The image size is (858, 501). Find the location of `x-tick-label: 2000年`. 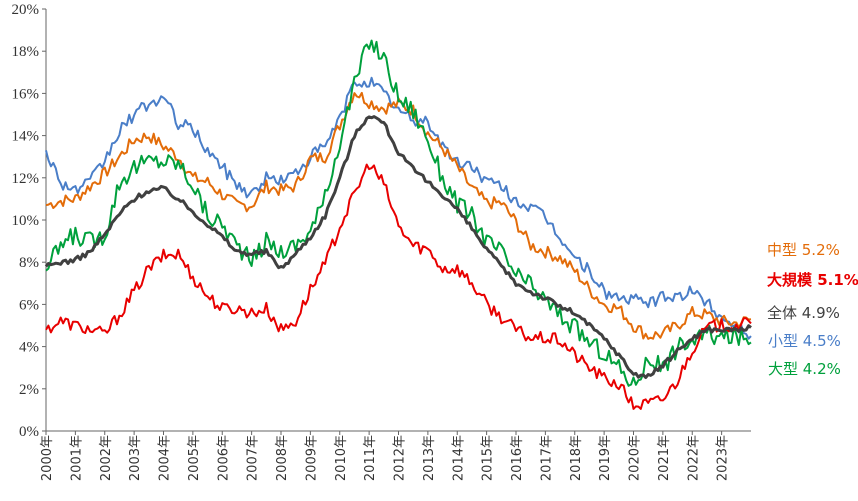

x-tick-label: 2000年 is located at coordinates (47, 458).